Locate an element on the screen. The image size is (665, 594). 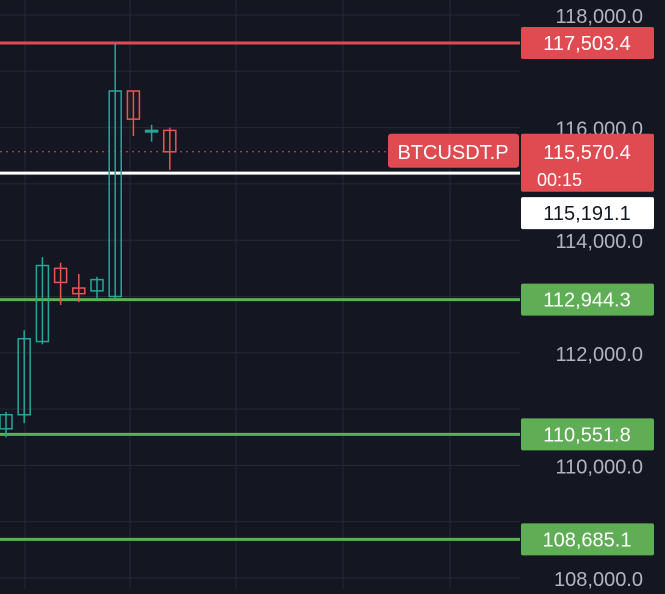
symbol-tag: BTCUSDT.P is located at coordinates (453, 150).